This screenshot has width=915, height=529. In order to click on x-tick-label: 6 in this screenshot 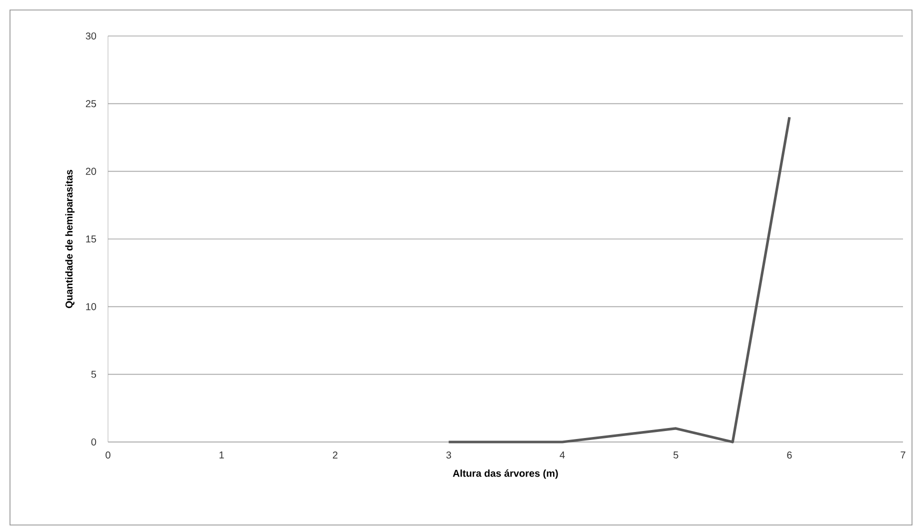, I will do `click(789, 455)`.